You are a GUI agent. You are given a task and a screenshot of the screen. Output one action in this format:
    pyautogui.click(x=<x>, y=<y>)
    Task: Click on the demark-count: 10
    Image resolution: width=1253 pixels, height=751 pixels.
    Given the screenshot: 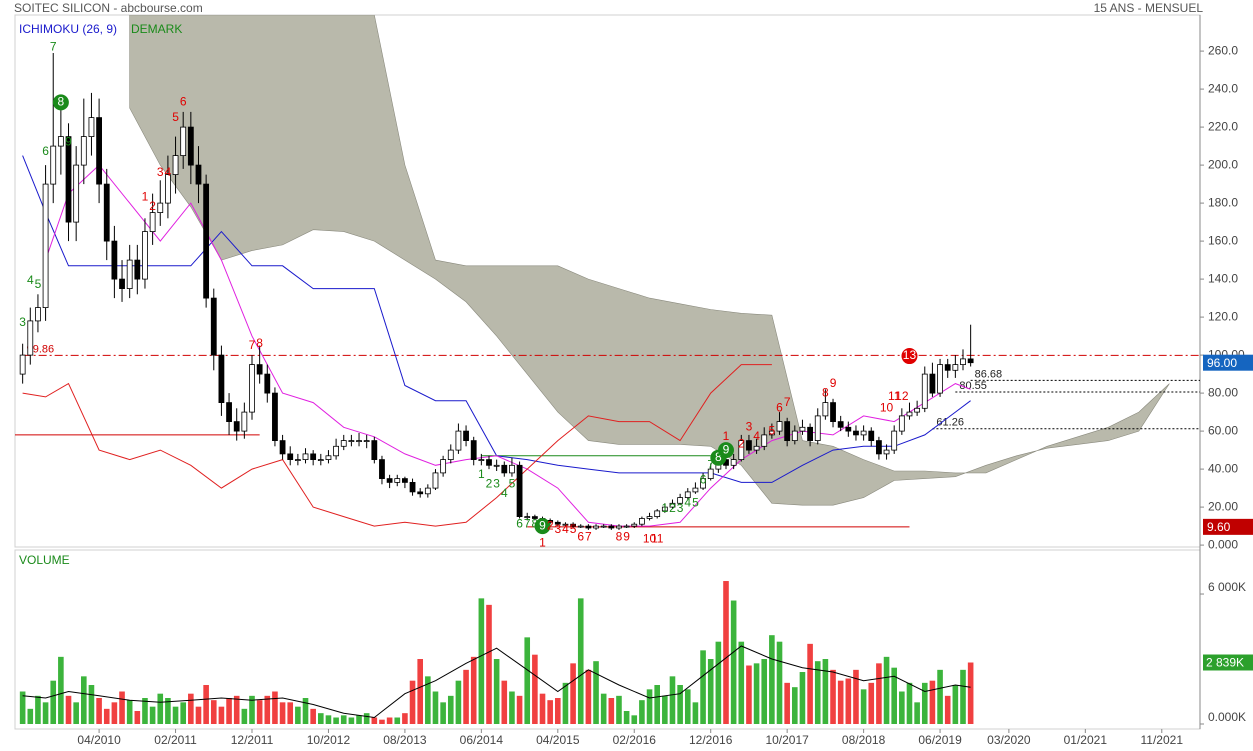 What is the action you would take?
    pyautogui.click(x=887, y=407)
    